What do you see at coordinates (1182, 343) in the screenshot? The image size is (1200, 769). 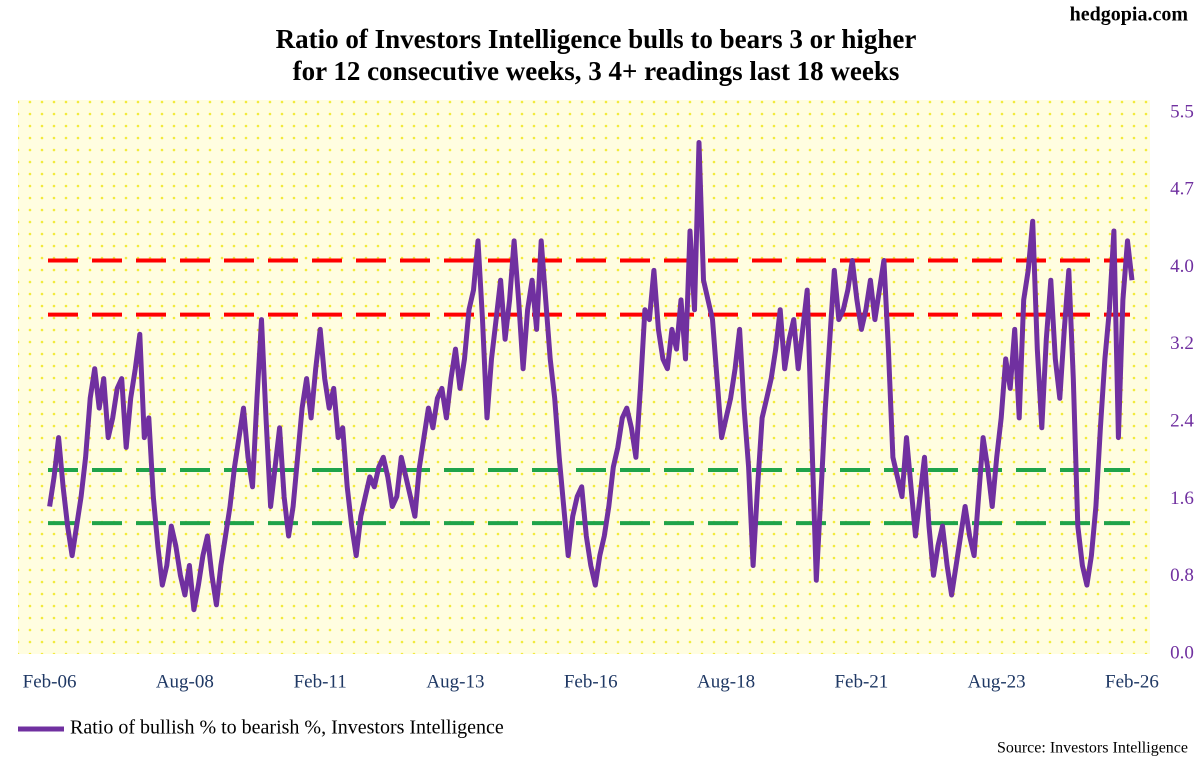 I see `y-tick-label: 3.2` at bounding box center [1182, 343].